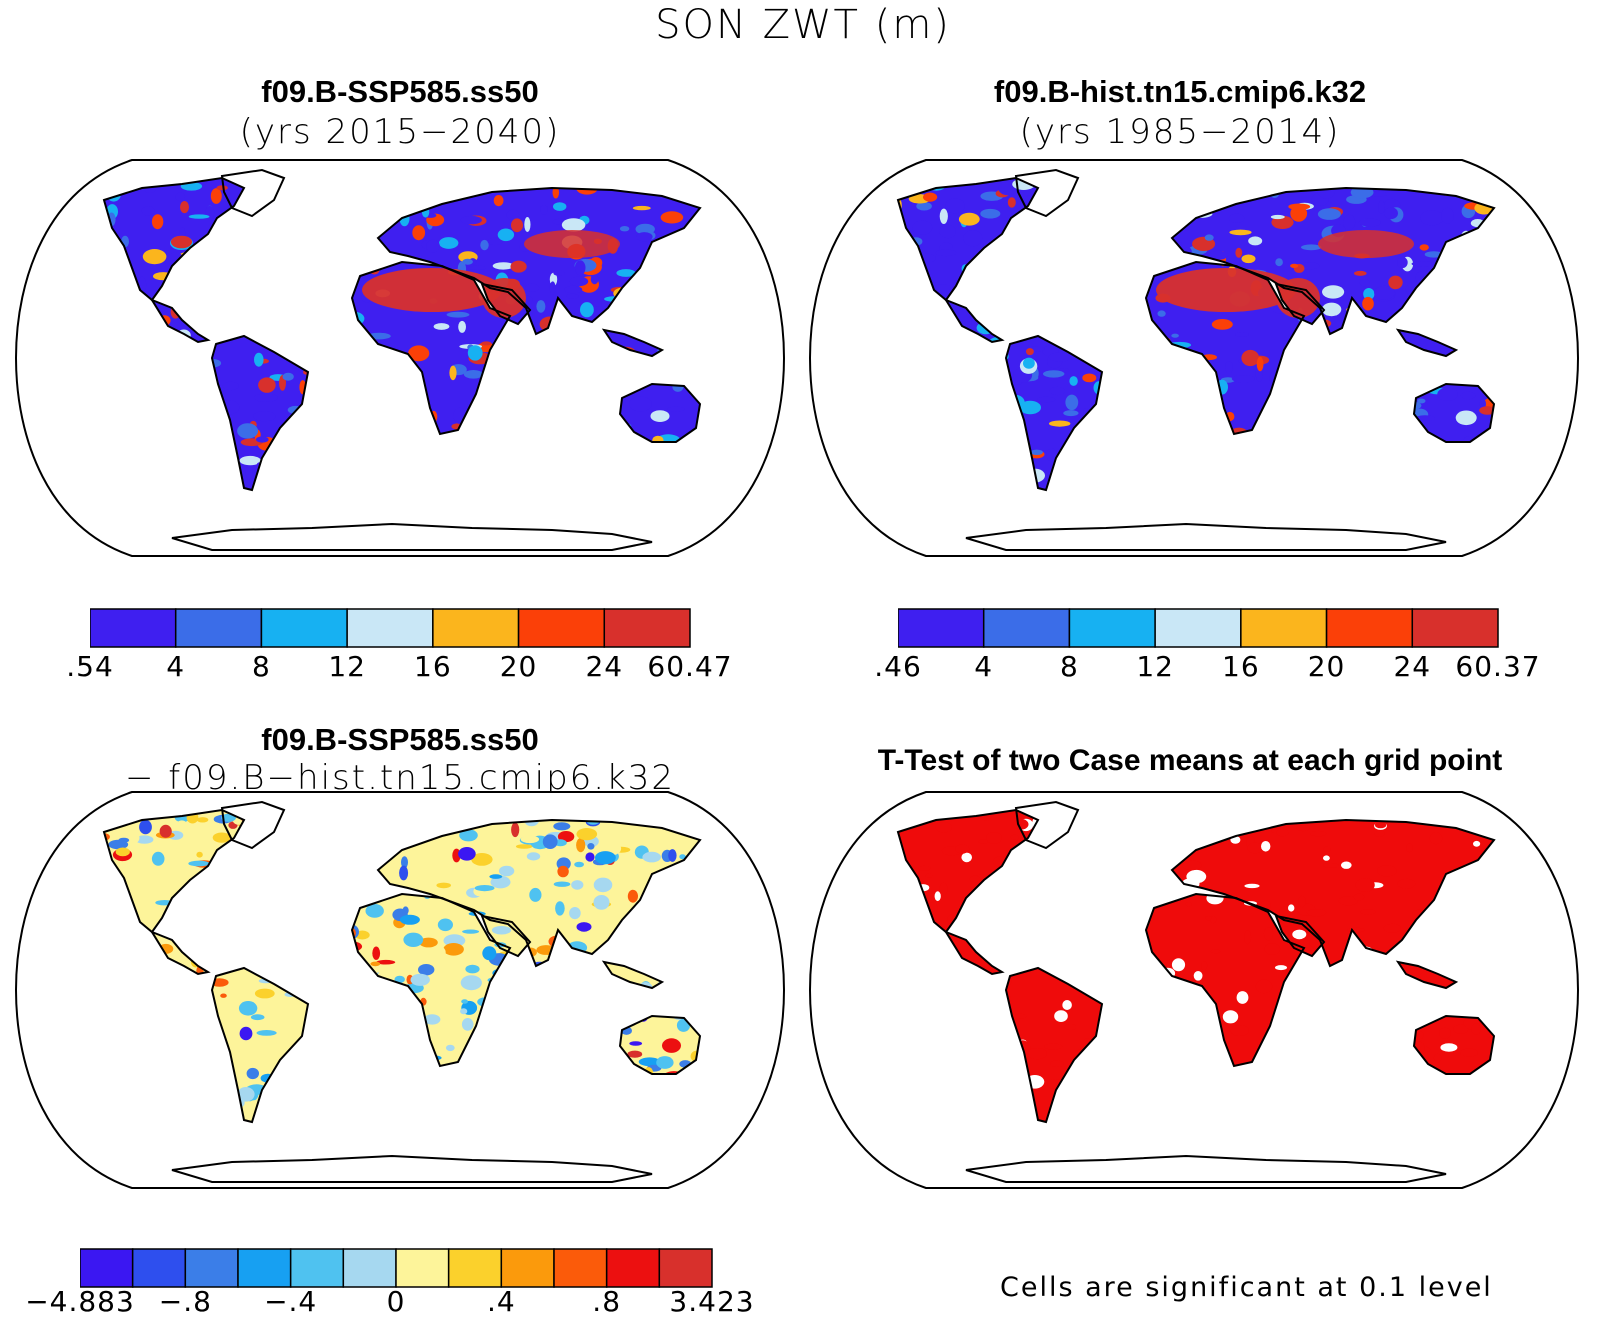 Image resolution: width=1606 pixels, height=1323 pixels. What do you see at coordinates (501, 1301) in the screenshot?
I see `colorbar-tick-label: .4` at bounding box center [501, 1301].